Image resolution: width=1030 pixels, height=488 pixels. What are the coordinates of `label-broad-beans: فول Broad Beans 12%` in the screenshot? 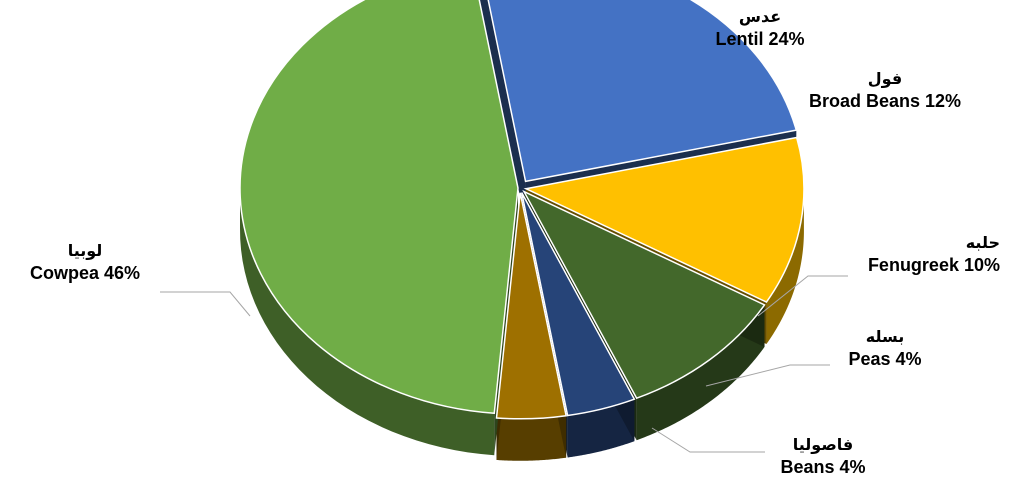 It's located at (885, 90).